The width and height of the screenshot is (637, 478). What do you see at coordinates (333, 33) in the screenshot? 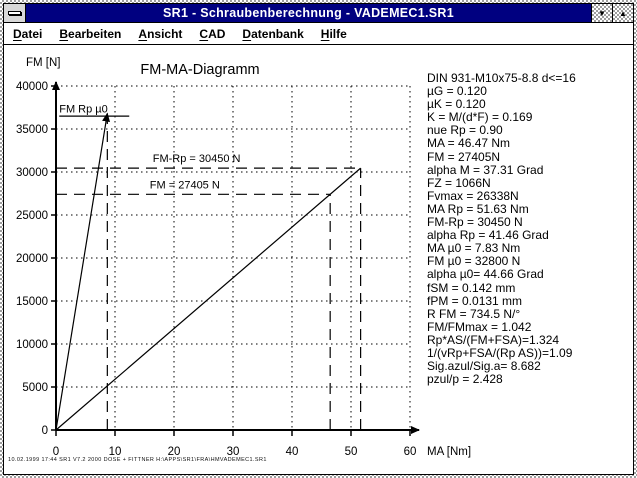
I see `menu-item-hilfe: Hilfe` at bounding box center [333, 33].